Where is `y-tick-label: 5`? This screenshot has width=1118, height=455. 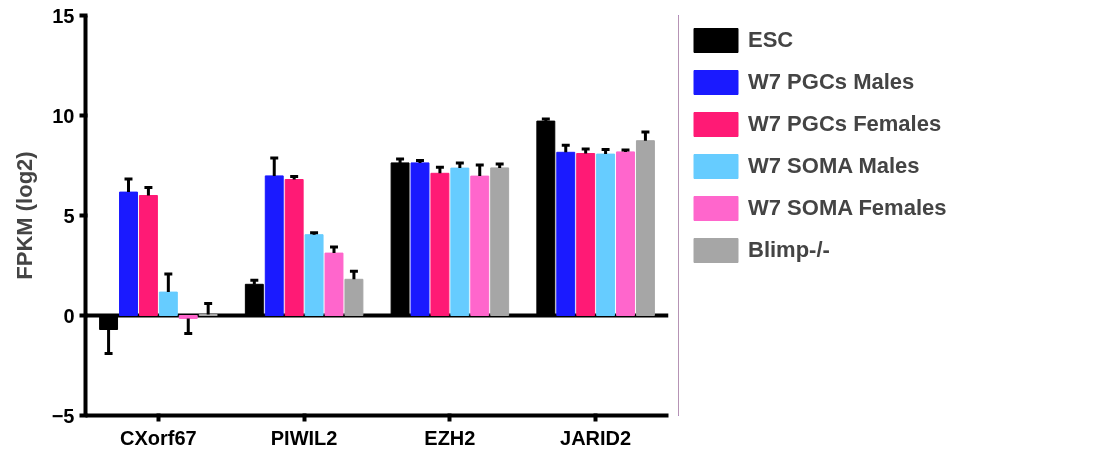 y-tick-label: 5 is located at coordinates (69, 215).